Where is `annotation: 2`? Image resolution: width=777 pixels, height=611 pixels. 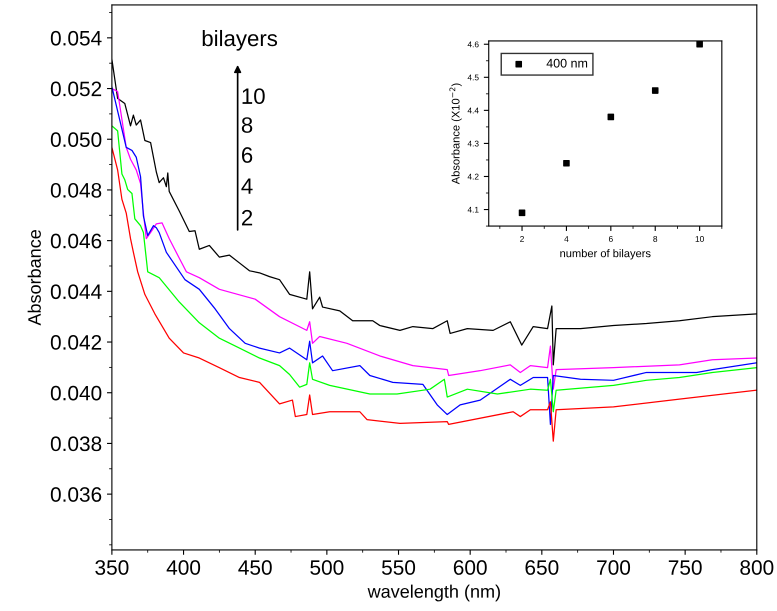 annotation: 2 is located at coordinates (247, 218).